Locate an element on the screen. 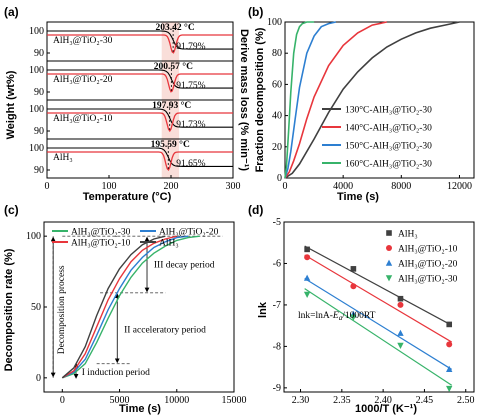 Image resolution: width=482 pixels, height=415 pixels. panel-c-legend-label: AlH₃ is located at coordinates (169, 244).